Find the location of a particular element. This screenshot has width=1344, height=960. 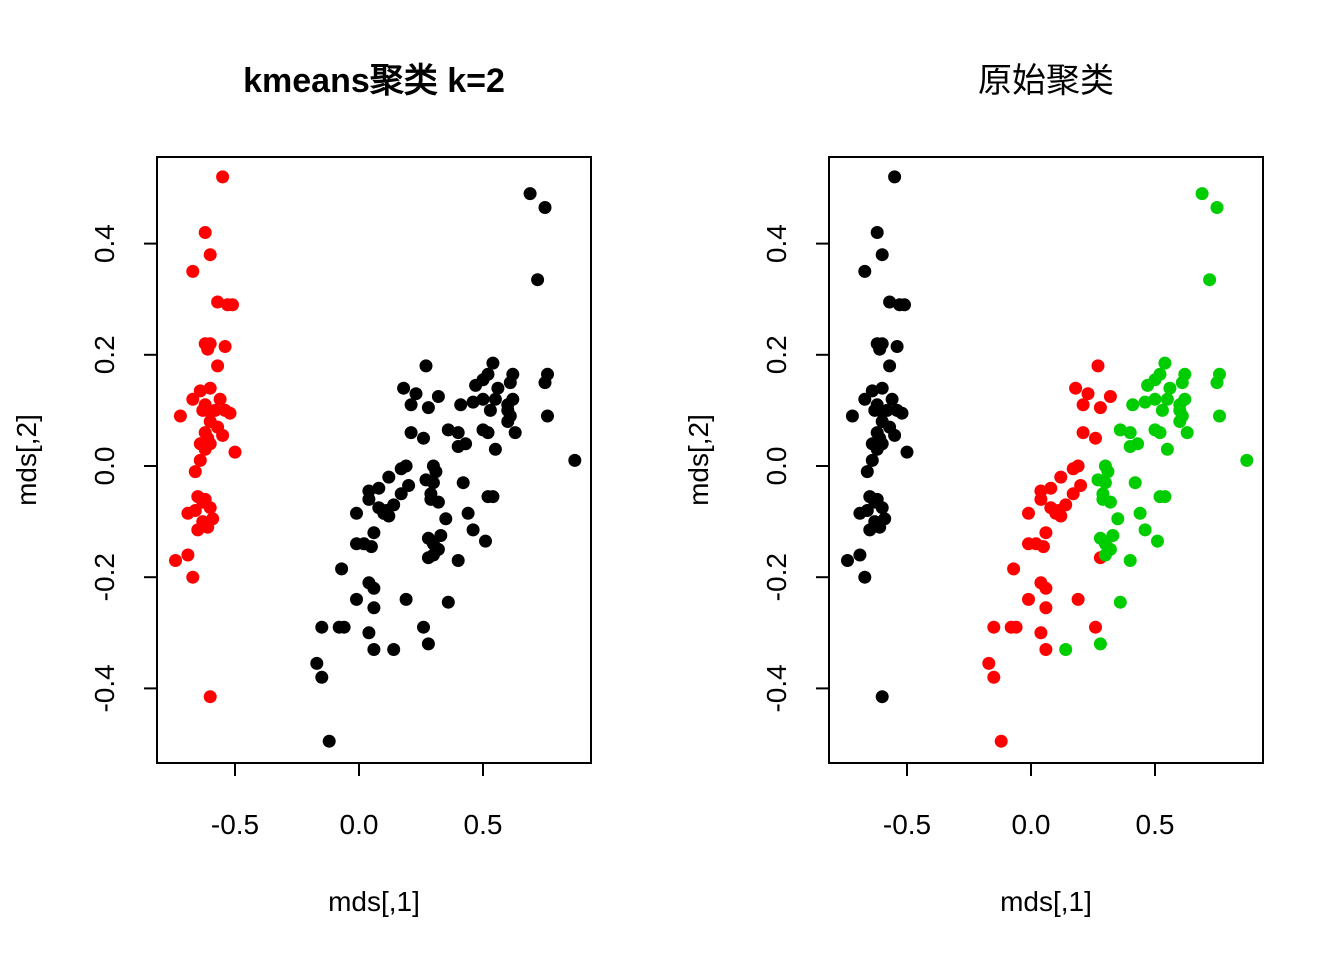

y-tick-label: -0.2 is located at coordinates (104, 577).